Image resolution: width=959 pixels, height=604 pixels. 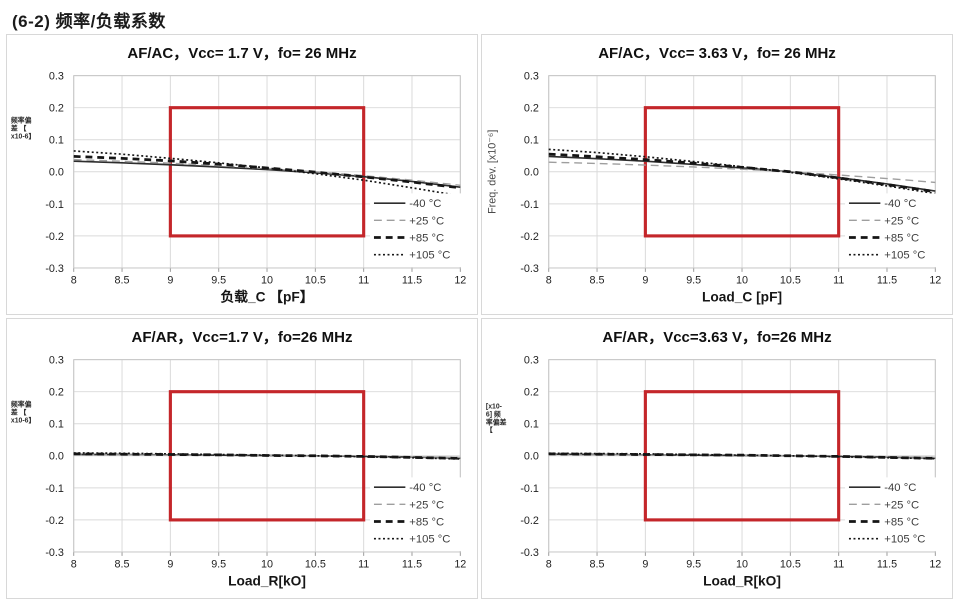 What do you see at coordinates (493, 172) in the screenshot?
I see `y-axis-label: Freq. dev. [x10⁻⁶]` at bounding box center [493, 172].